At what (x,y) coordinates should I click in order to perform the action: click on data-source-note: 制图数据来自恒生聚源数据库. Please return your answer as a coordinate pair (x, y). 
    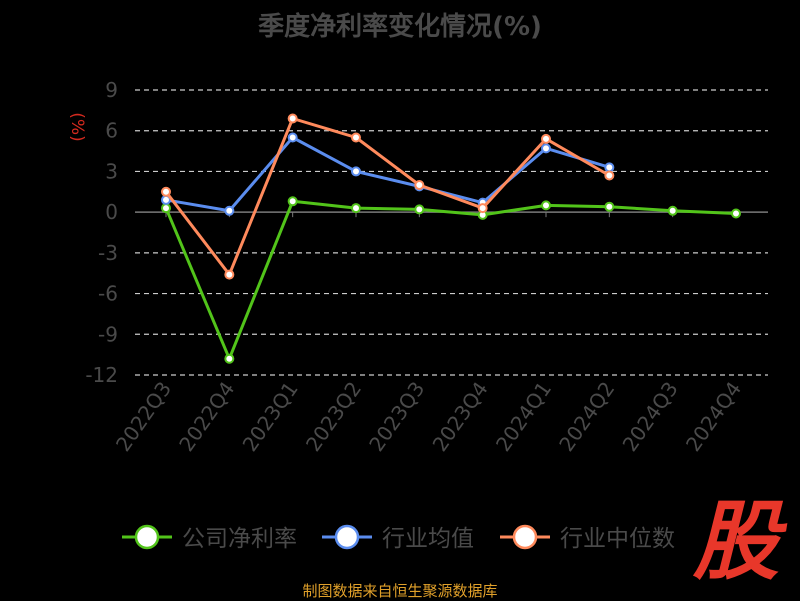
    Looking at the image, I should click on (400, 591).